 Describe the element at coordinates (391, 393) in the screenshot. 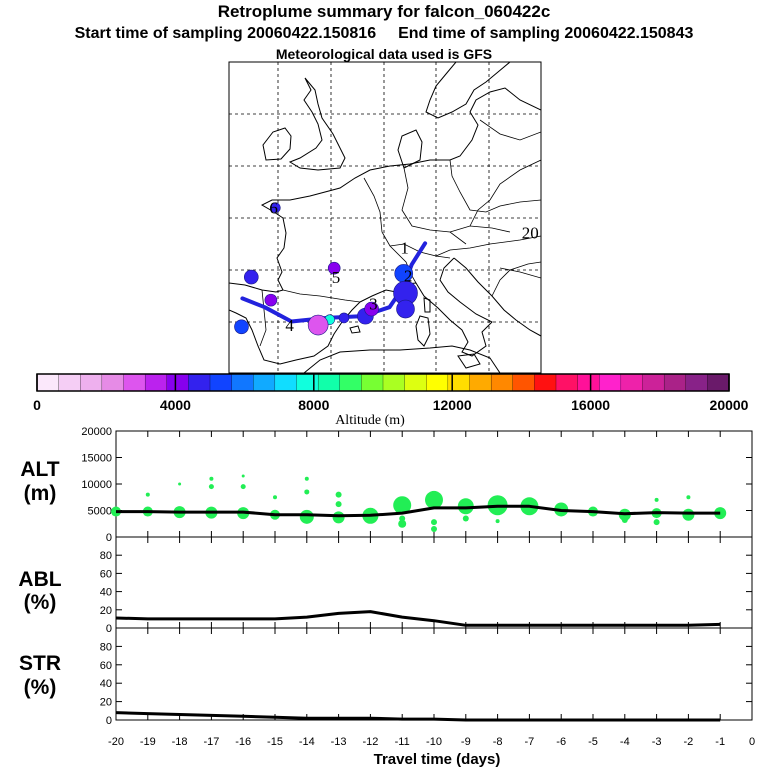

I see `colorbar-ticks: 0 4000 8000 12000 16000 20000` at that location.